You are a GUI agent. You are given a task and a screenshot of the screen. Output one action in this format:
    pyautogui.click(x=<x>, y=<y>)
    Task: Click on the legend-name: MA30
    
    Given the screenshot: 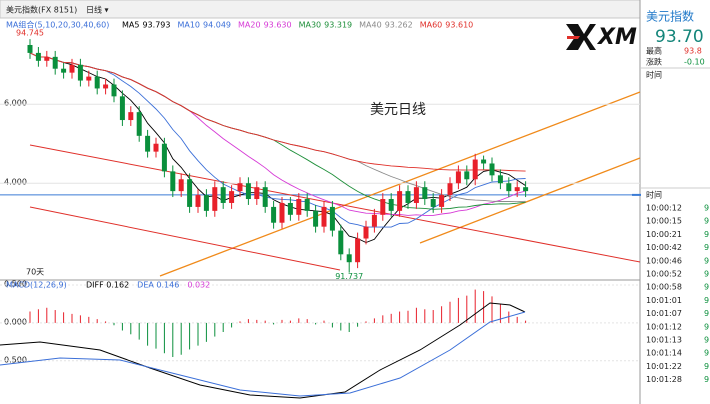 What is the action you would take?
    pyautogui.click(x=310, y=25)
    